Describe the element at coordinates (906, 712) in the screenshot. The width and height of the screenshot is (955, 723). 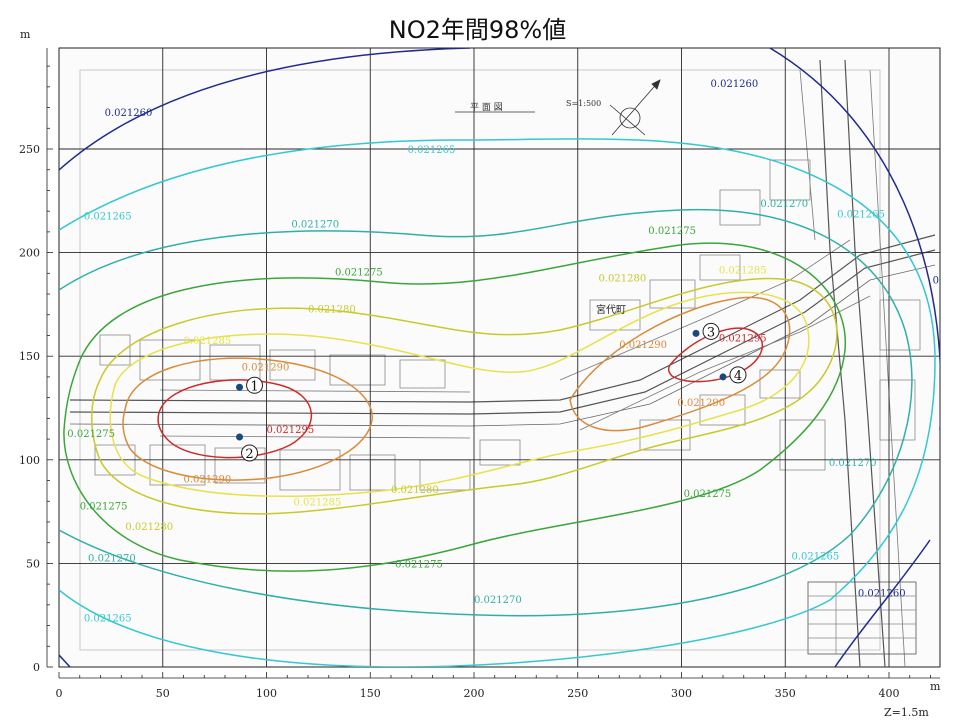
I see `z-height-note: Z=1.5m` at that location.